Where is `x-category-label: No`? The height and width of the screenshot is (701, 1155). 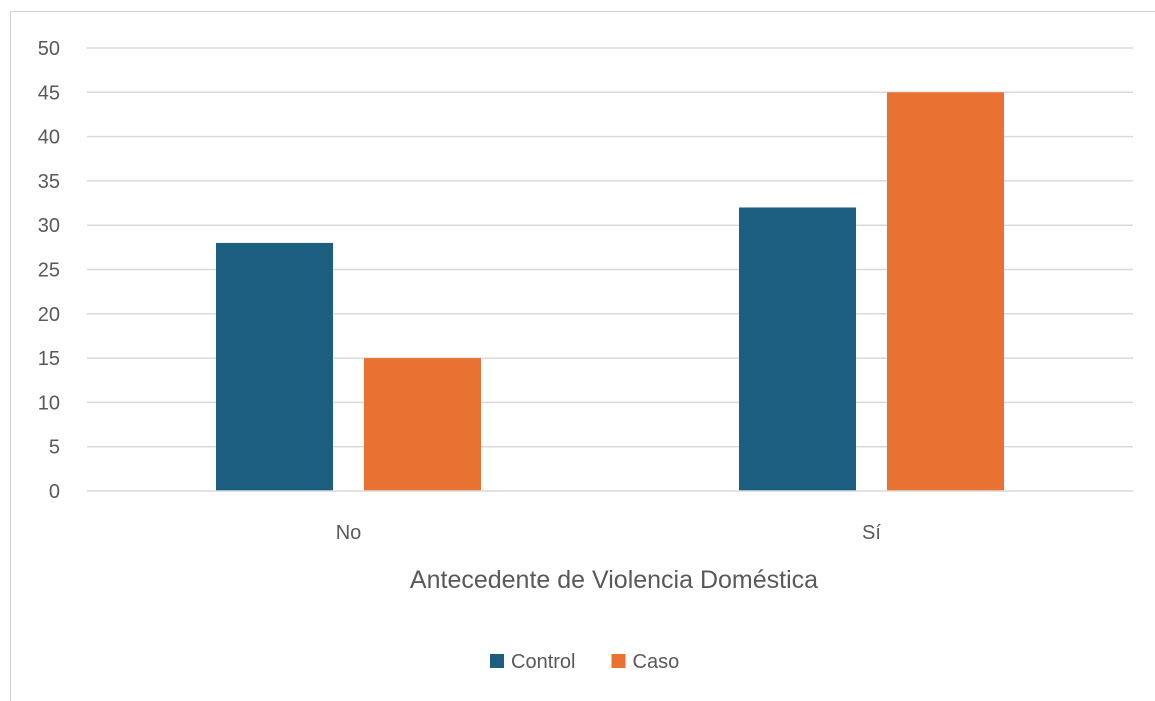 x-category-label: No is located at coordinates (349, 533).